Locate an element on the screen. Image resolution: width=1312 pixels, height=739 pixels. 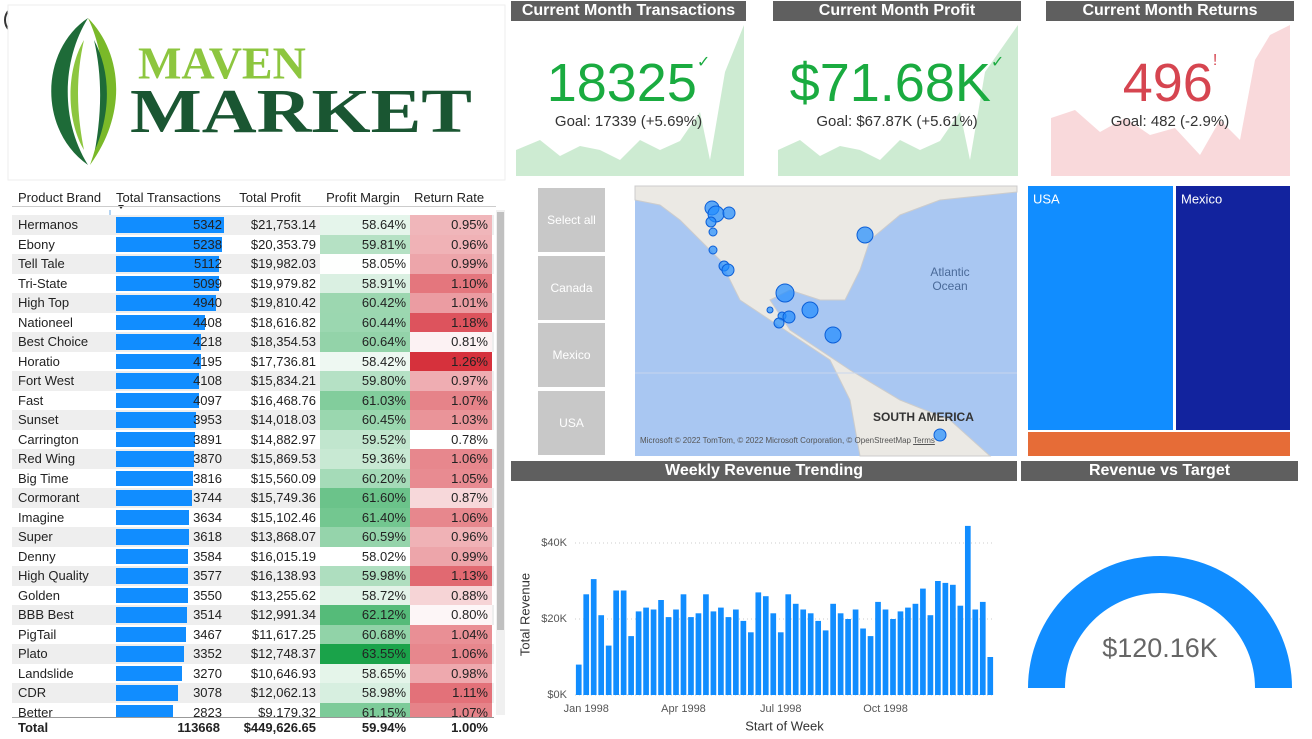
x-tick-label: Oct 1998 is located at coordinates (885, 709).